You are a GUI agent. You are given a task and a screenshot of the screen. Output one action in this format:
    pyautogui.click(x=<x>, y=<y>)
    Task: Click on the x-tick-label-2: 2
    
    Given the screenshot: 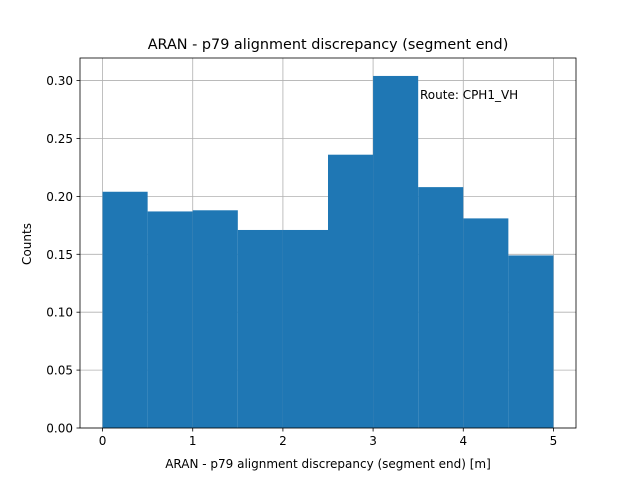 What is the action you would take?
    pyautogui.click(x=283, y=441)
    